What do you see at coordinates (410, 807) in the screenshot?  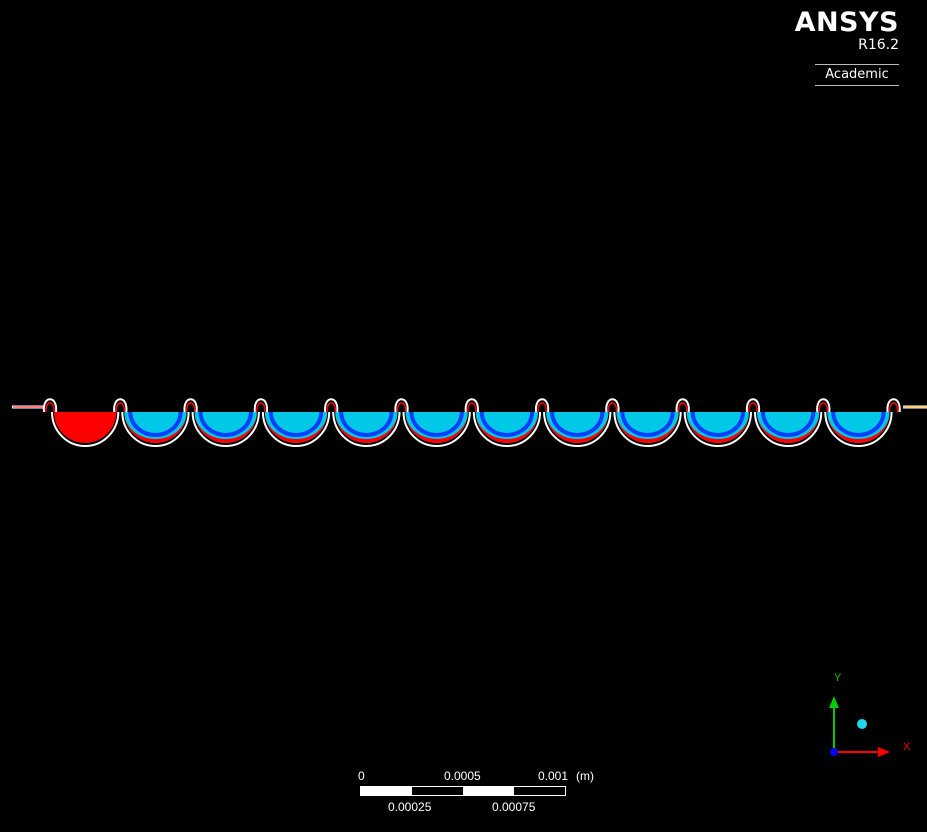 I see `scale-label-000025: 0.00025` at bounding box center [410, 807].